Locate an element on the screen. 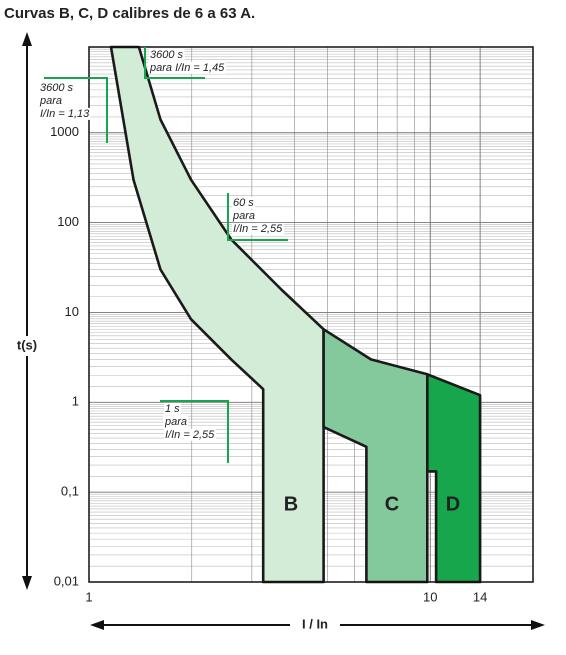 This screenshot has width=566, height=655. x-axis-label: I / In is located at coordinates (315, 623).